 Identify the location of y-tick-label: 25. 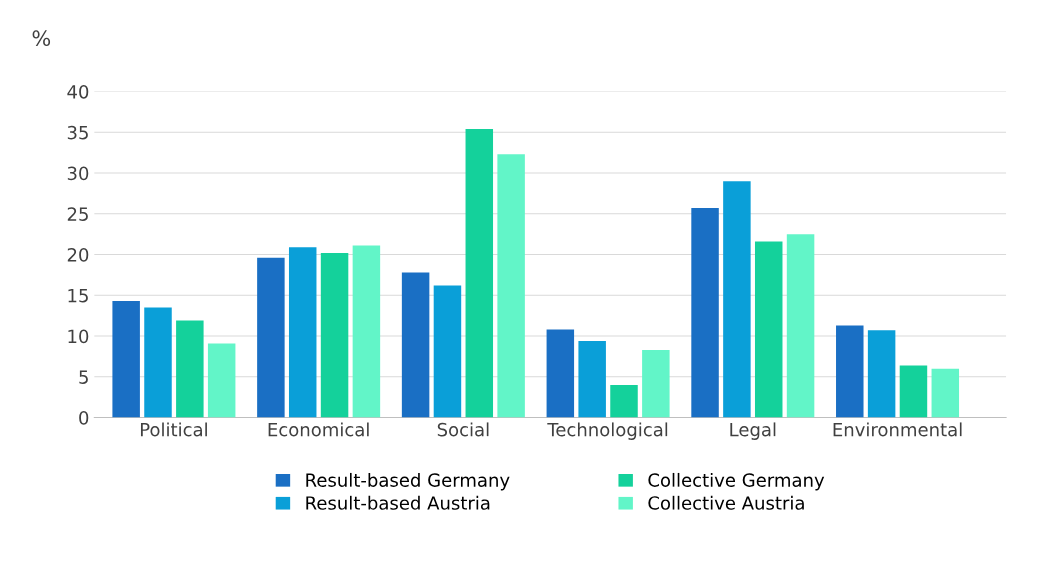
(77, 214).